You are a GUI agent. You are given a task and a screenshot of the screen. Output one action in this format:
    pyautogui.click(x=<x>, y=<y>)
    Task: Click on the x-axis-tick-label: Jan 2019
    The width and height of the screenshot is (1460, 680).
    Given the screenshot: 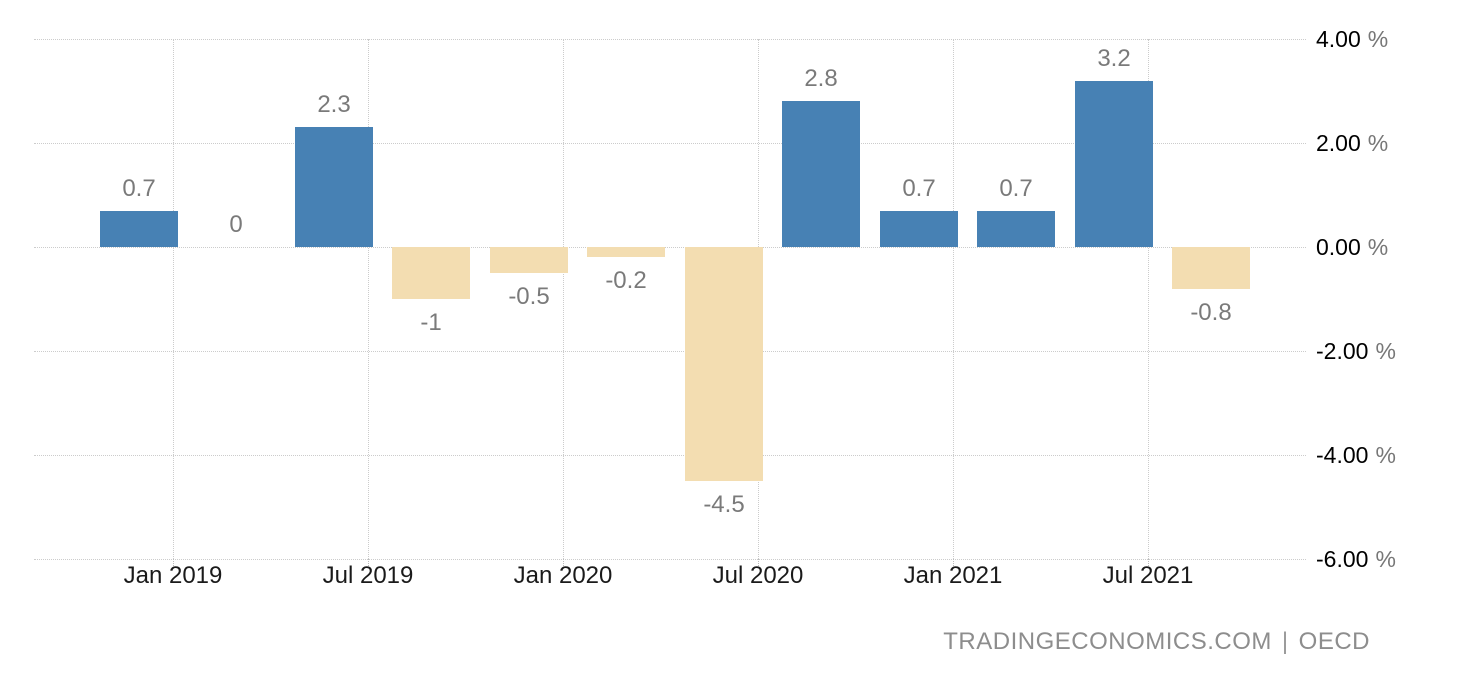 What is the action you would take?
    pyautogui.click(x=173, y=575)
    